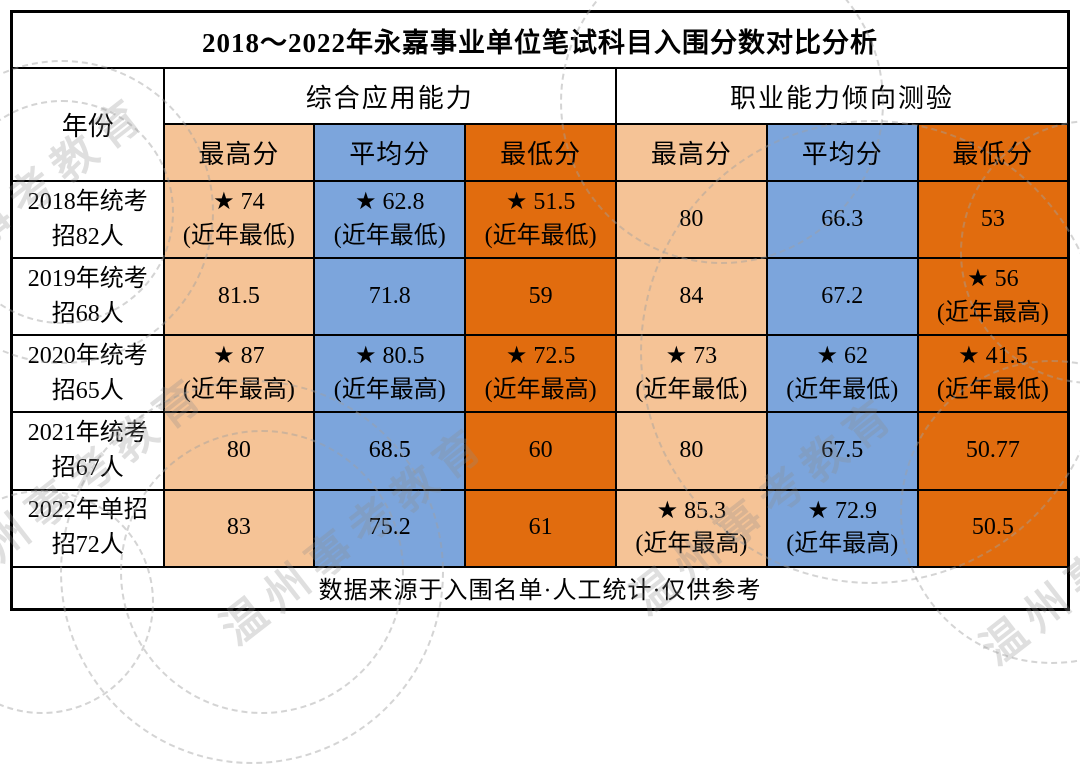  I want to click on score-value: ★ 87, so click(239, 356).